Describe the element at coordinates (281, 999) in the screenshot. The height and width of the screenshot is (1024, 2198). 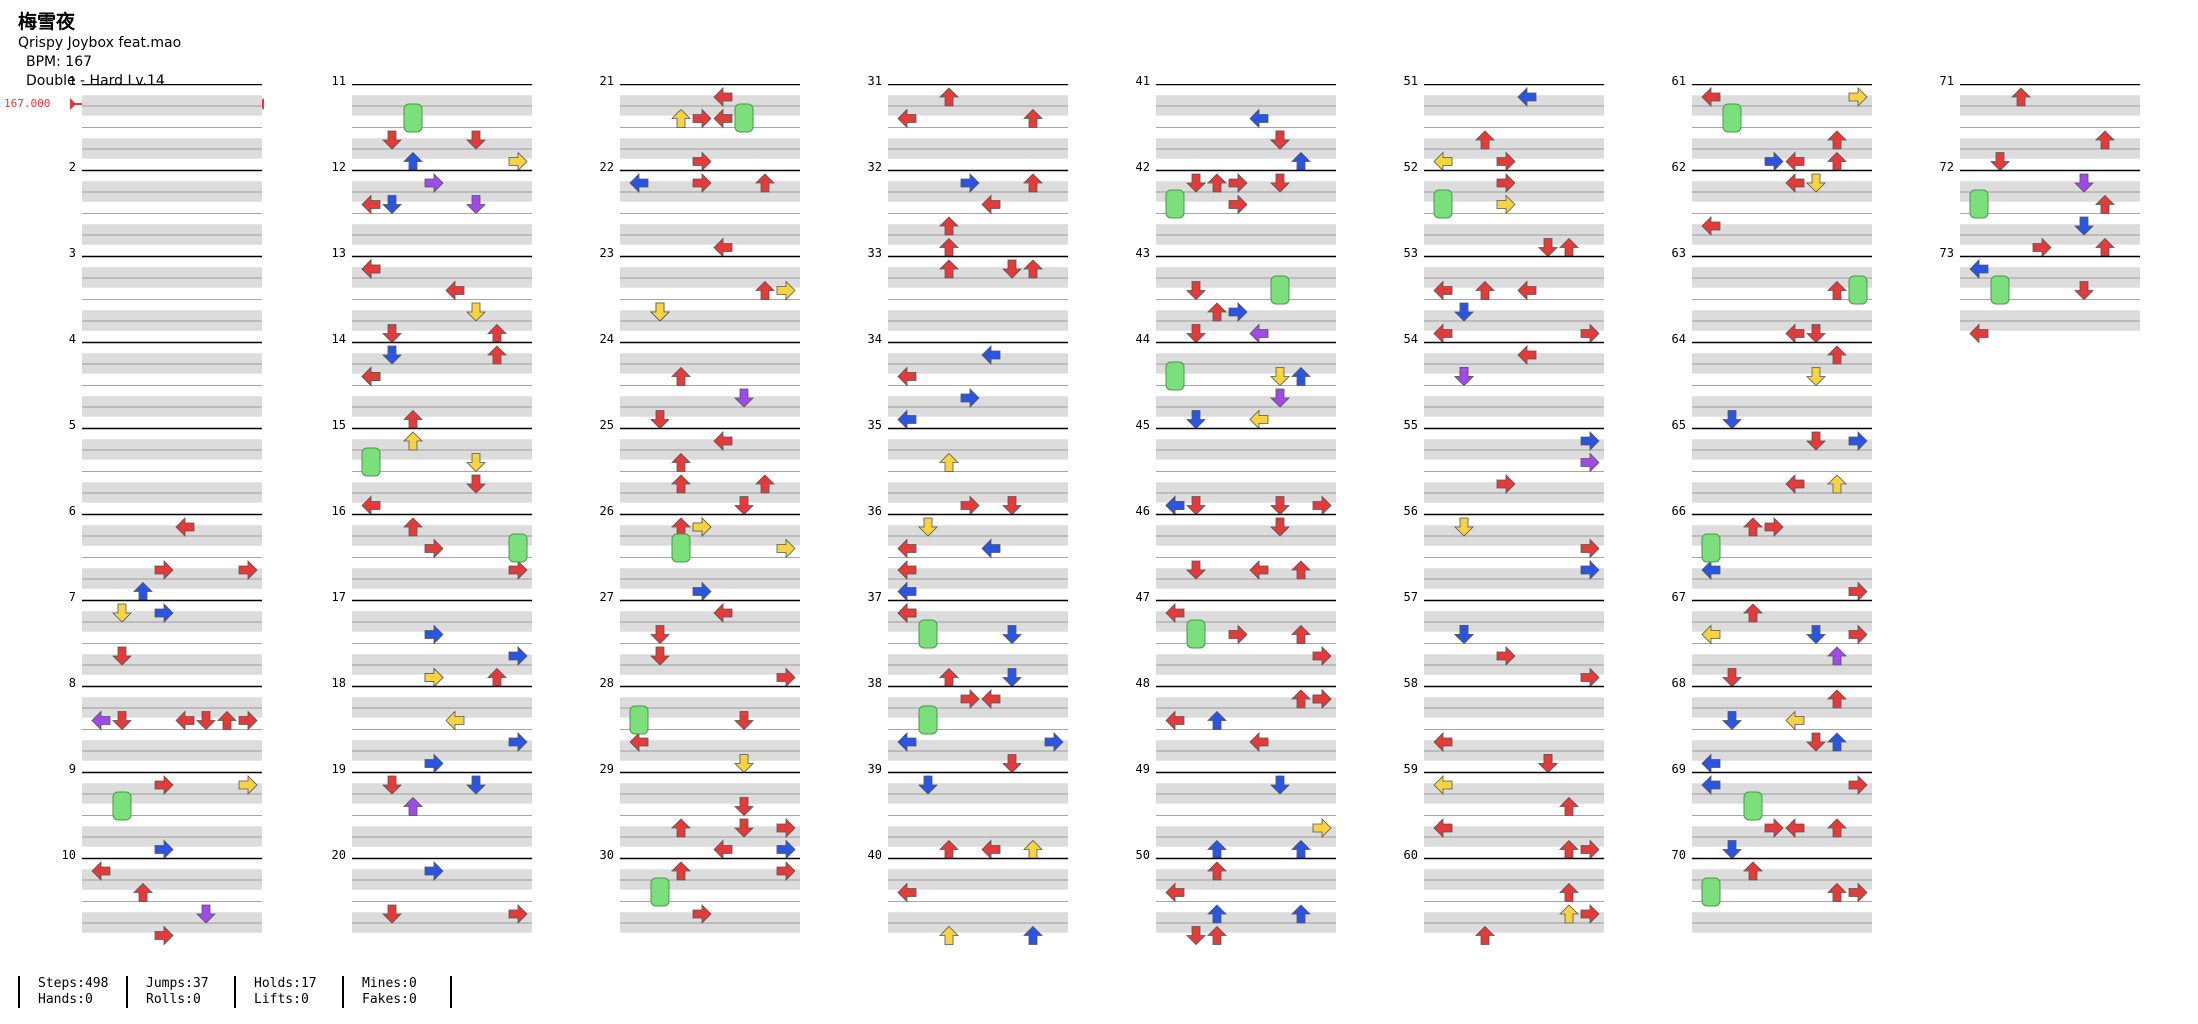
I see `stat-line: Lifts:0` at that location.